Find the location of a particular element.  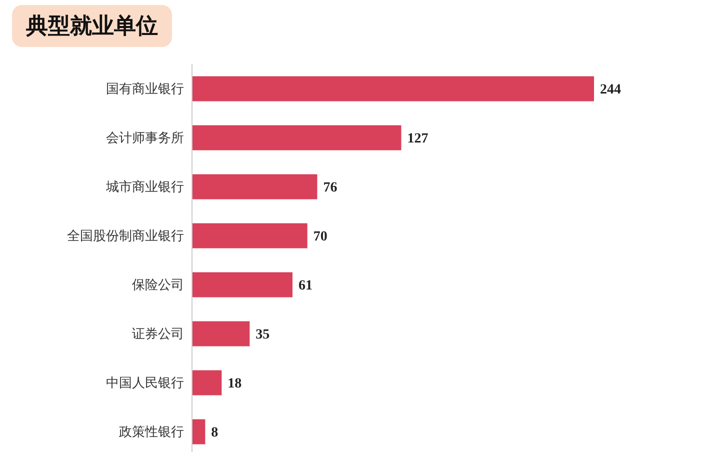

y-tick-label: 政策性银行 is located at coordinates (151, 432).